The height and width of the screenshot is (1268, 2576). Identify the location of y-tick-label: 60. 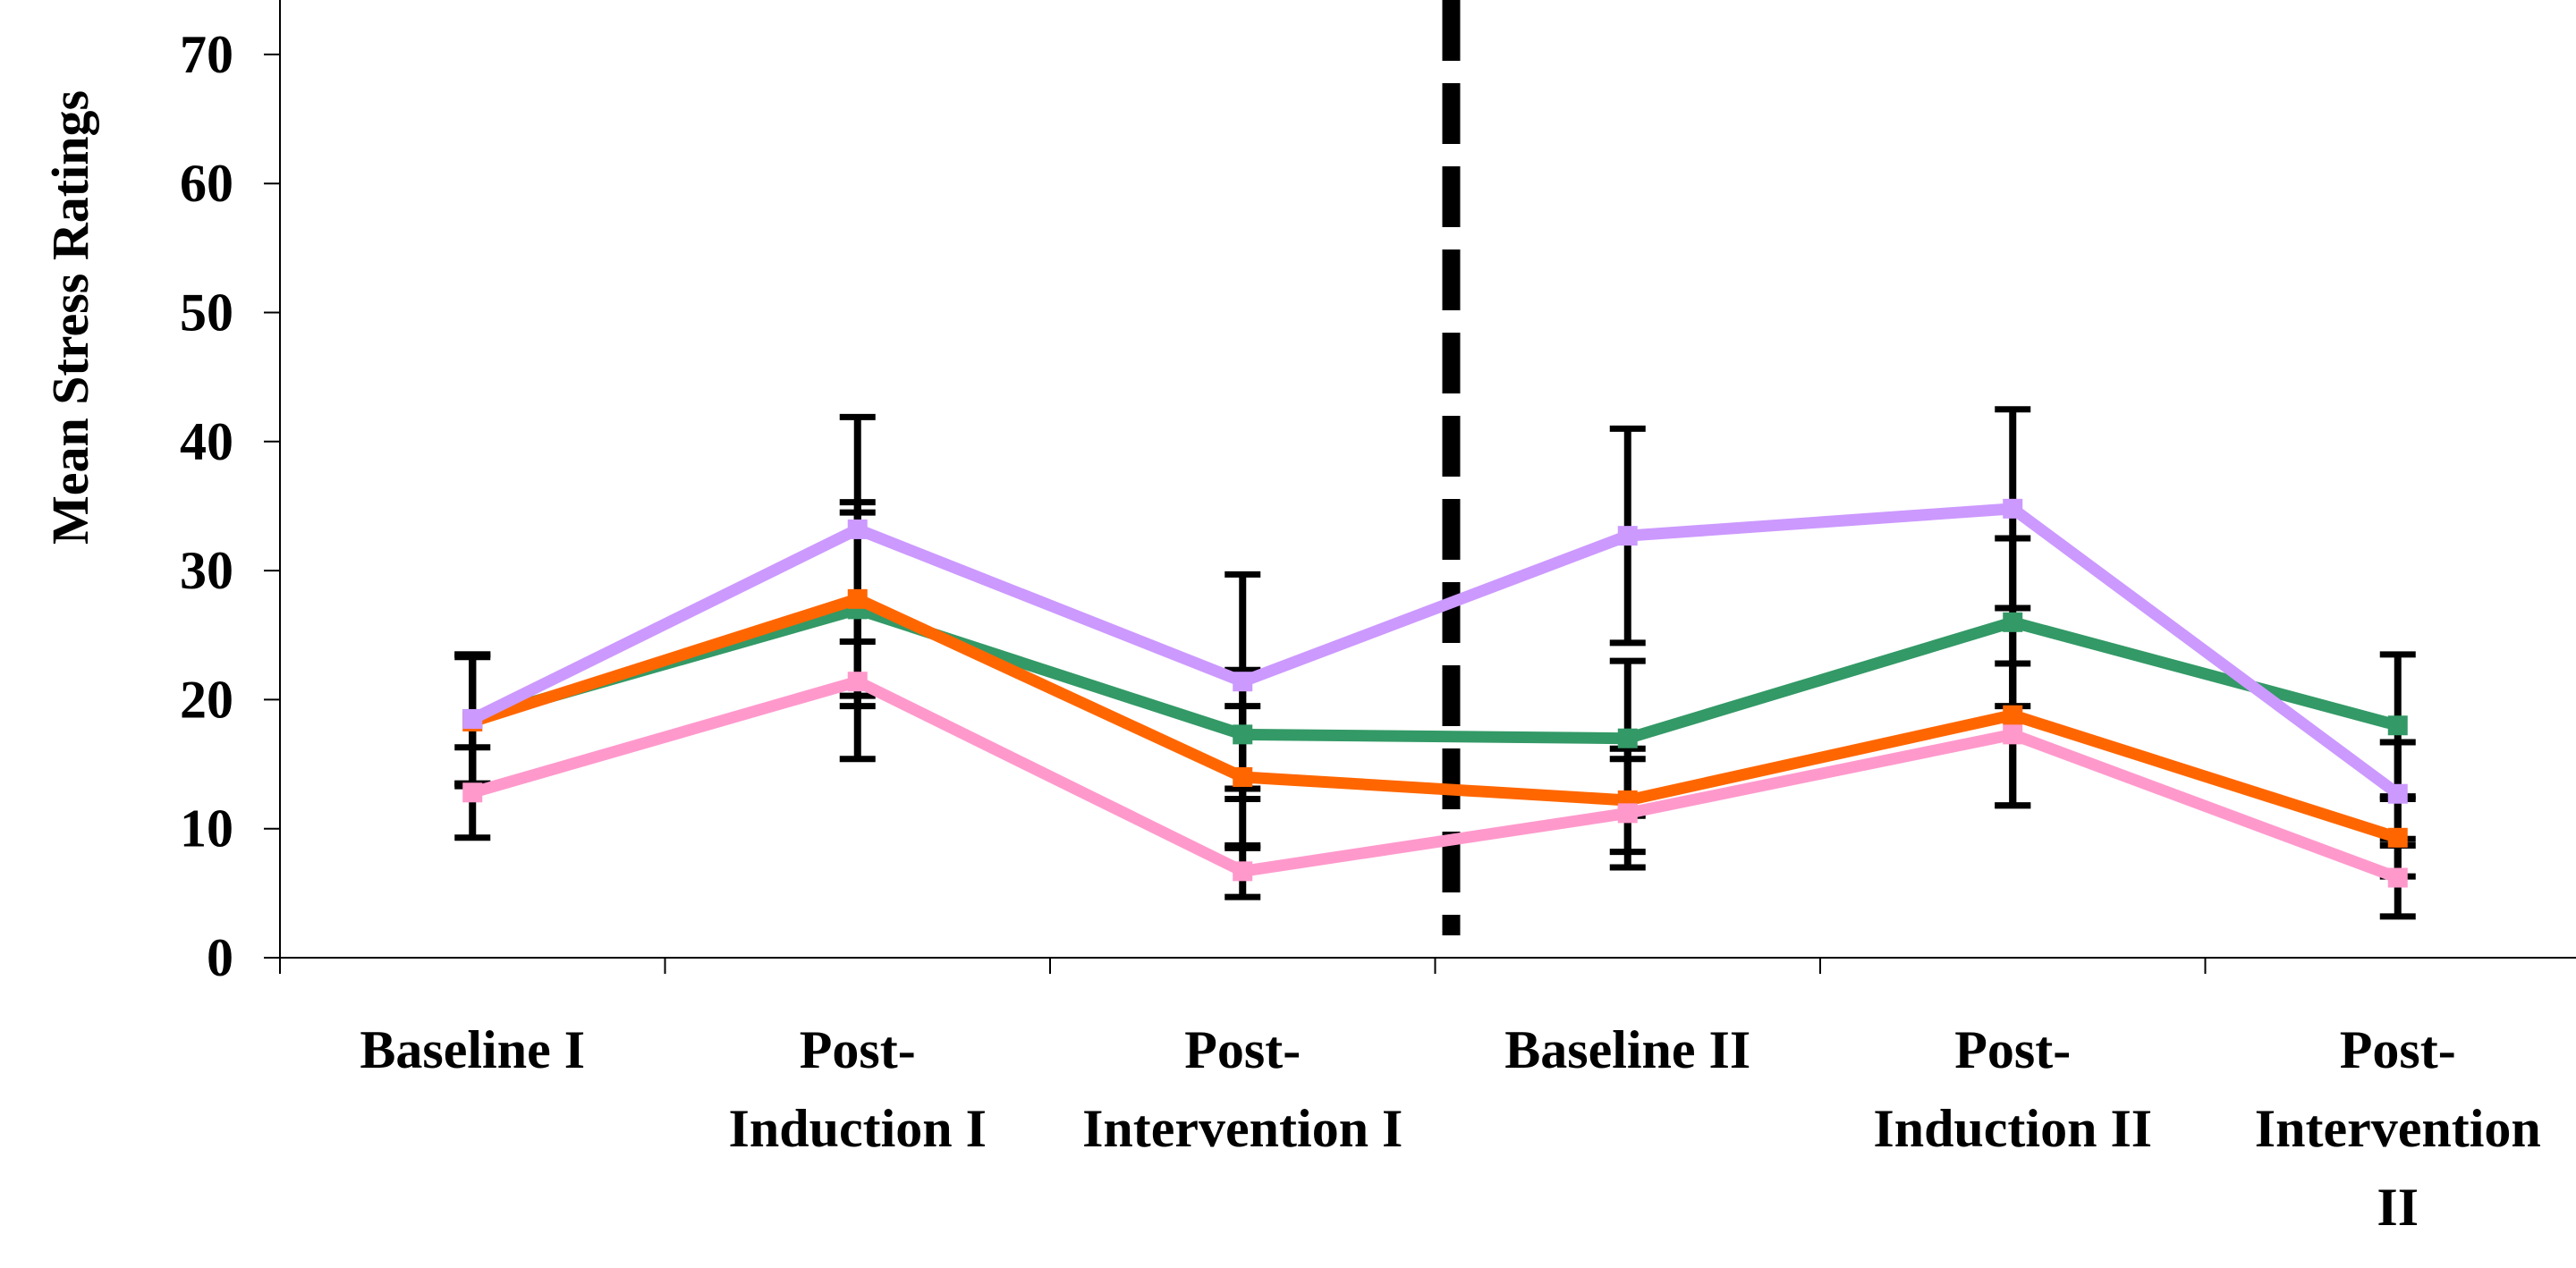
(206, 183).